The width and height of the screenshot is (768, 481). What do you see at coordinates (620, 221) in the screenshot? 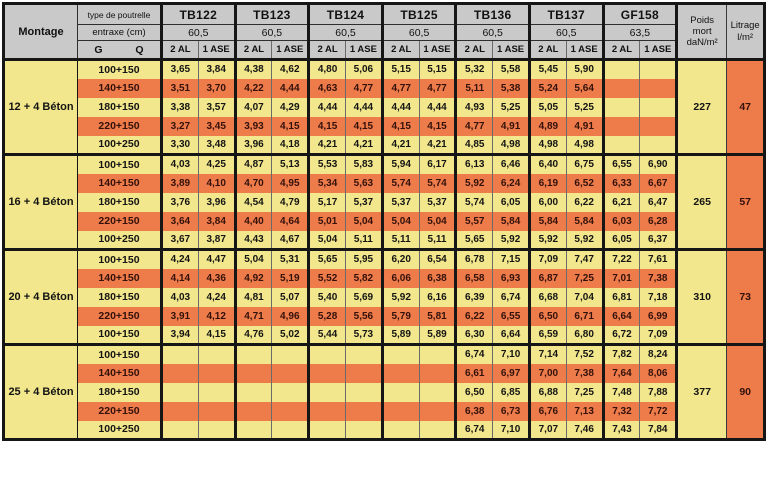
I see `value-cell: 6,03` at bounding box center [620, 221].